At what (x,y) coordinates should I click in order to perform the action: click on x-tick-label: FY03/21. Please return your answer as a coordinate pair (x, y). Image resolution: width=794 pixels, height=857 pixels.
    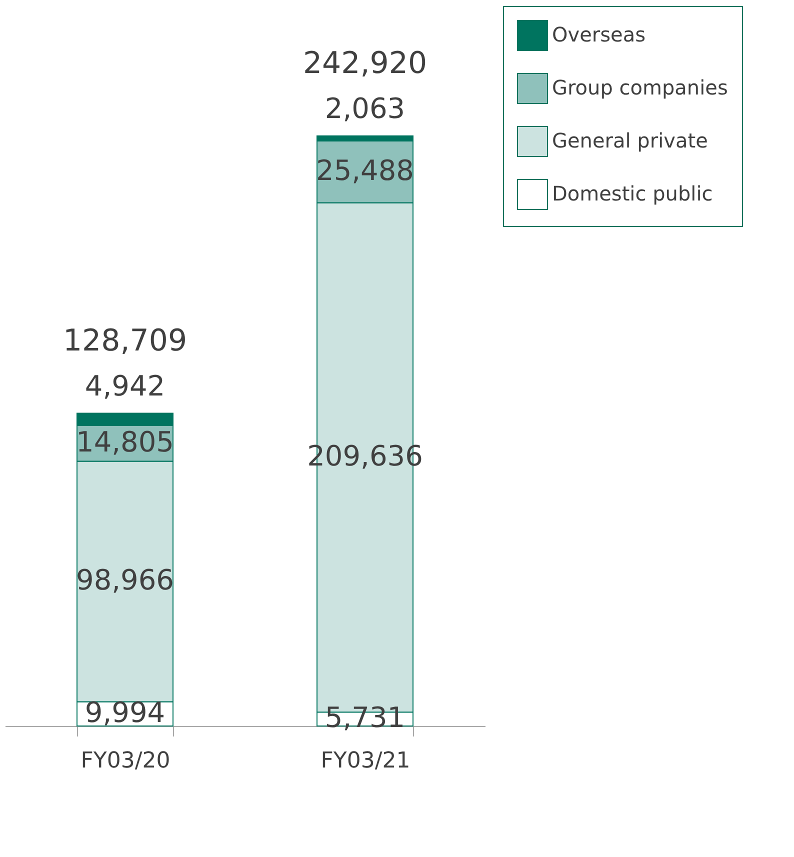
    Looking at the image, I should click on (365, 761).